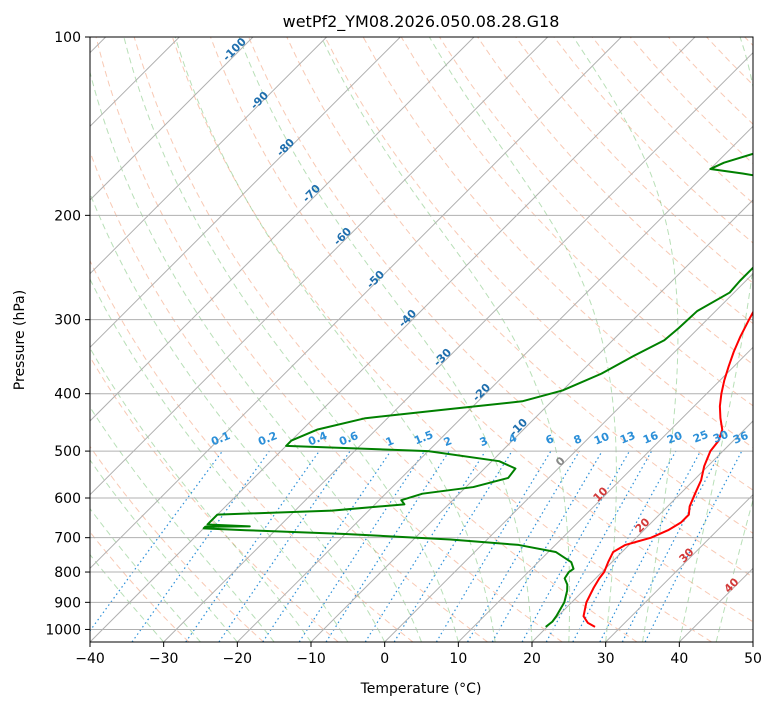 The width and height of the screenshot is (775, 708). What do you see at coordinates (674, 438) in the screenshot?
I see `mixing-ratio-label: 20` at bounding box center [674, 438].